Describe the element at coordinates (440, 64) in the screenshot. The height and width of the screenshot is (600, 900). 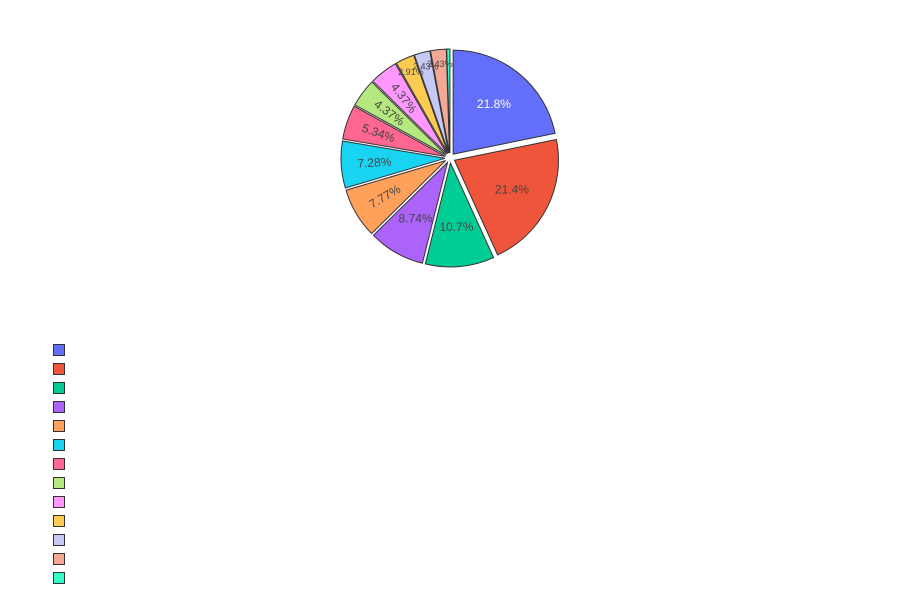
I see `pie-slice-label-12: 2.43%` at that location.